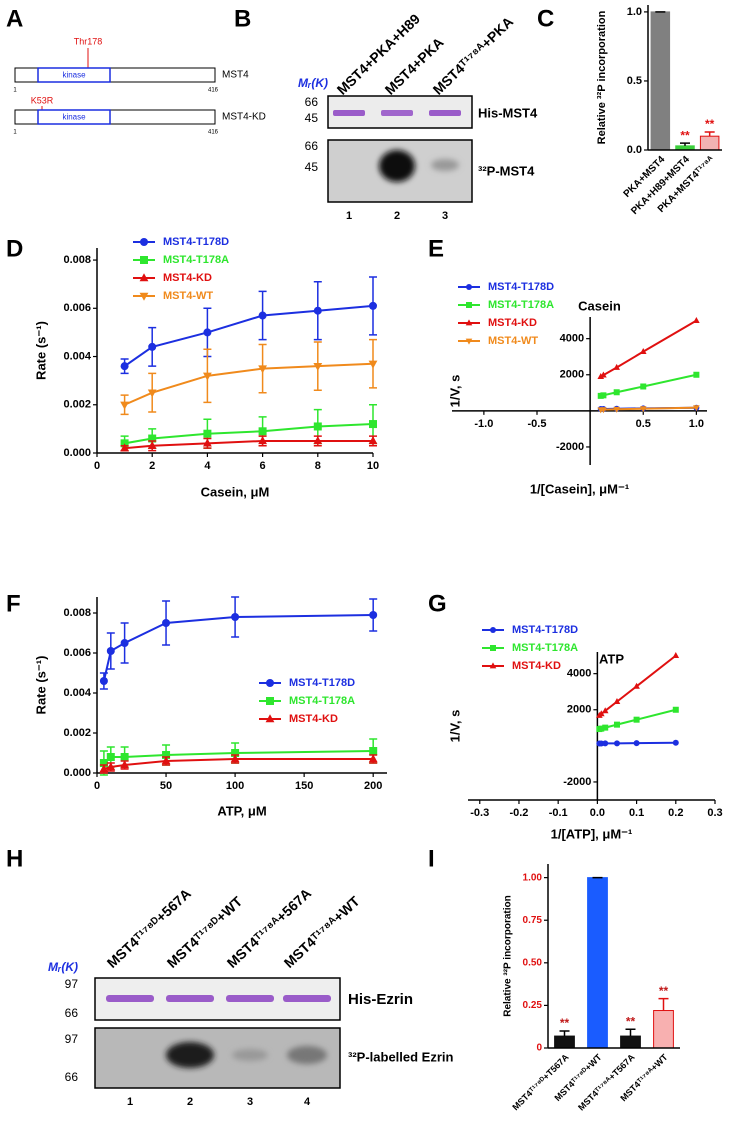  Describe the element at coordinates (597, 813) in the screenshot. I see `x-tick-label: 0.0` at that location.